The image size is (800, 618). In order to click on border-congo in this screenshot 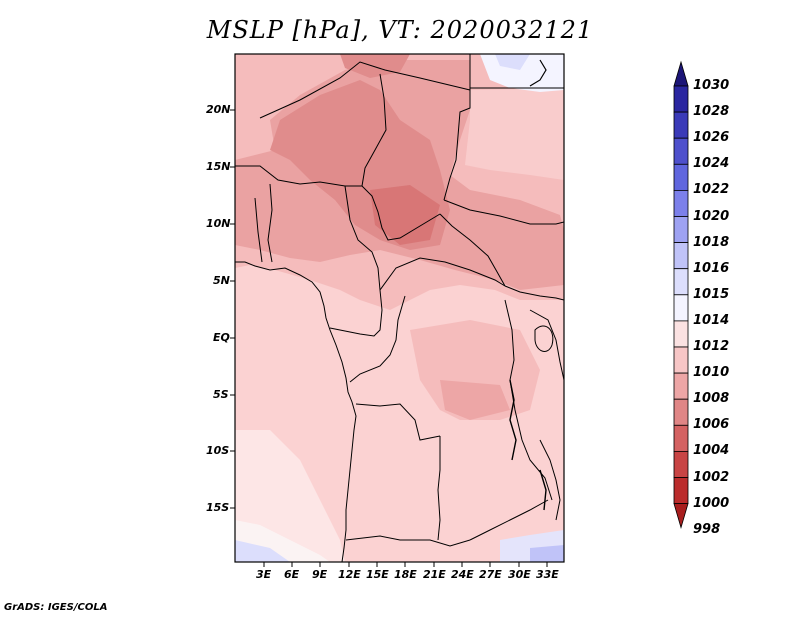, I will do `click(377, 339)`.